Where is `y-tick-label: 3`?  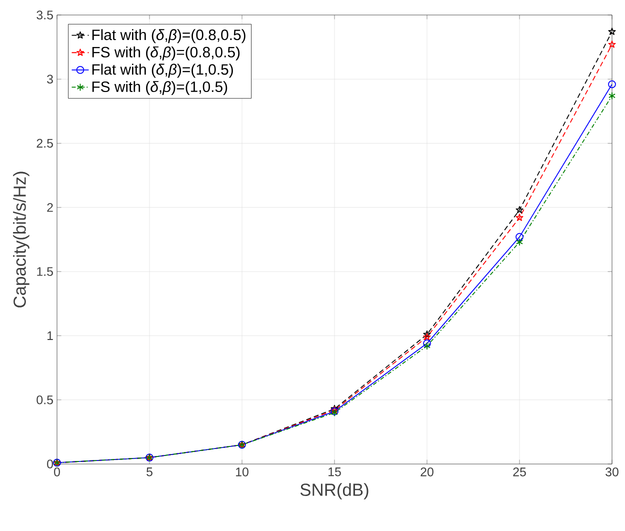
y-tick-label: 3 is located at coordinates (50, 79).